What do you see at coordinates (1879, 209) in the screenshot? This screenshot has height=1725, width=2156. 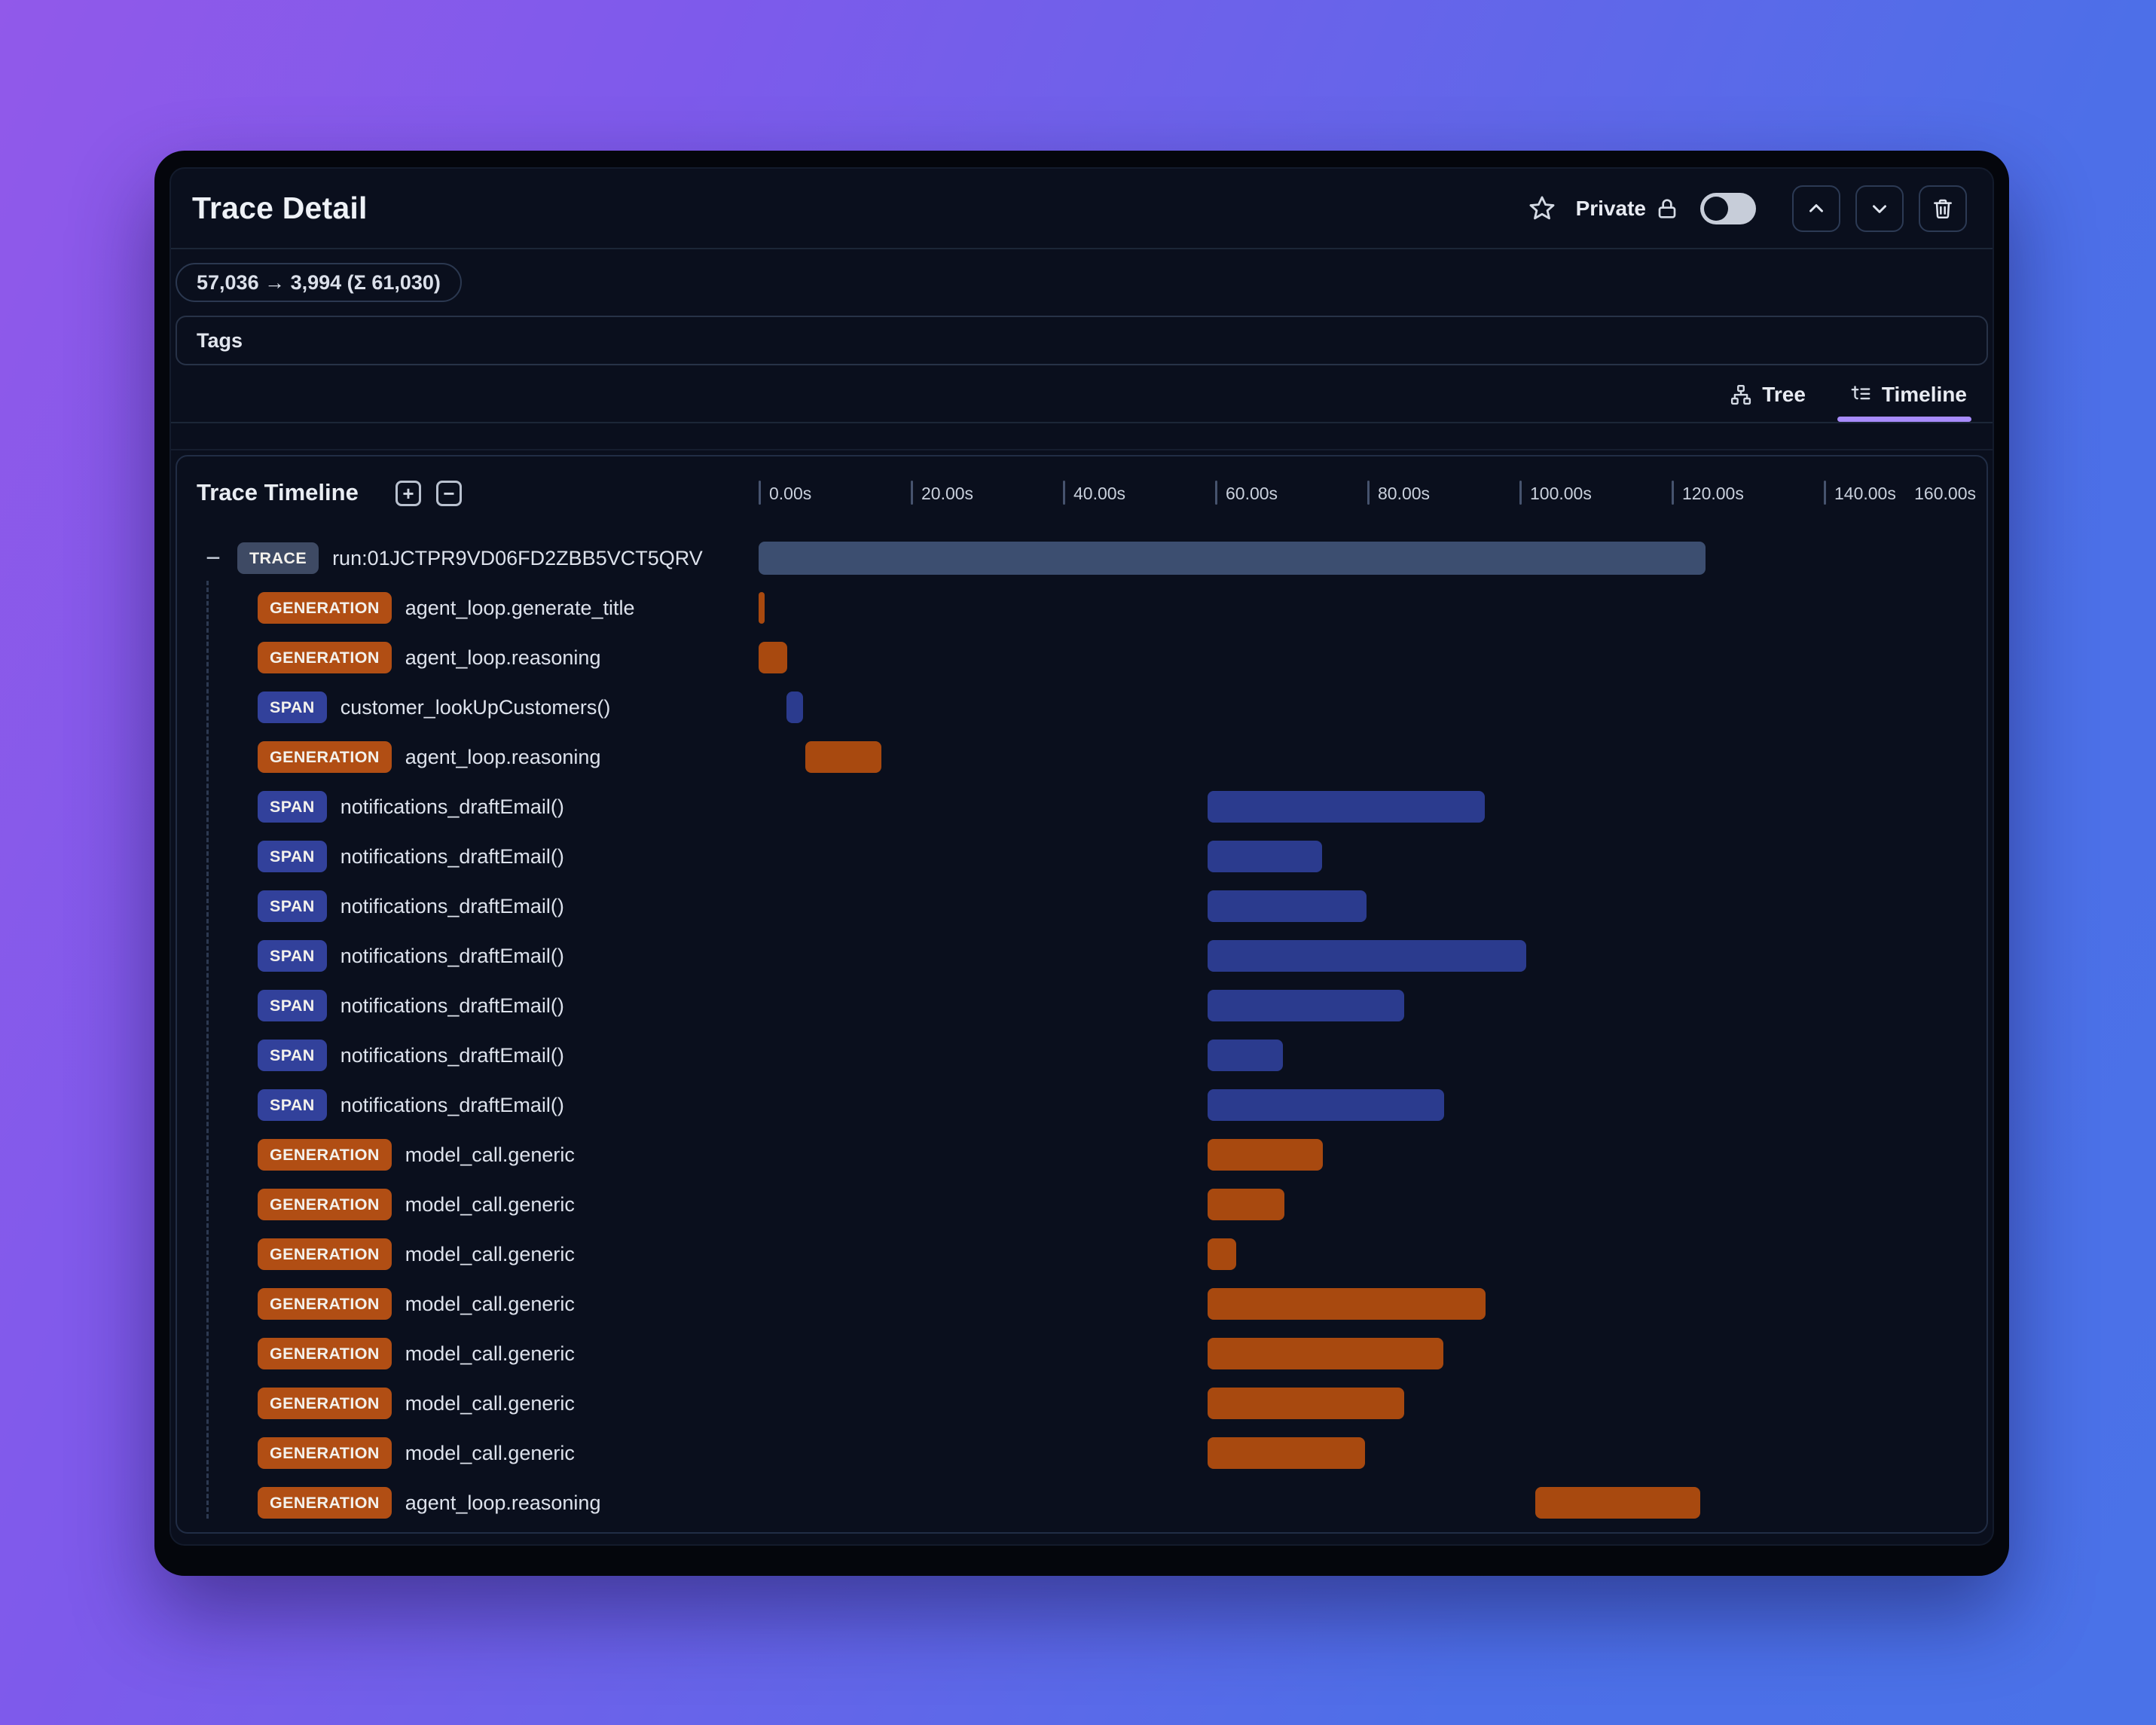 I see `next-trace-button` at bounding box center [1879, 209].